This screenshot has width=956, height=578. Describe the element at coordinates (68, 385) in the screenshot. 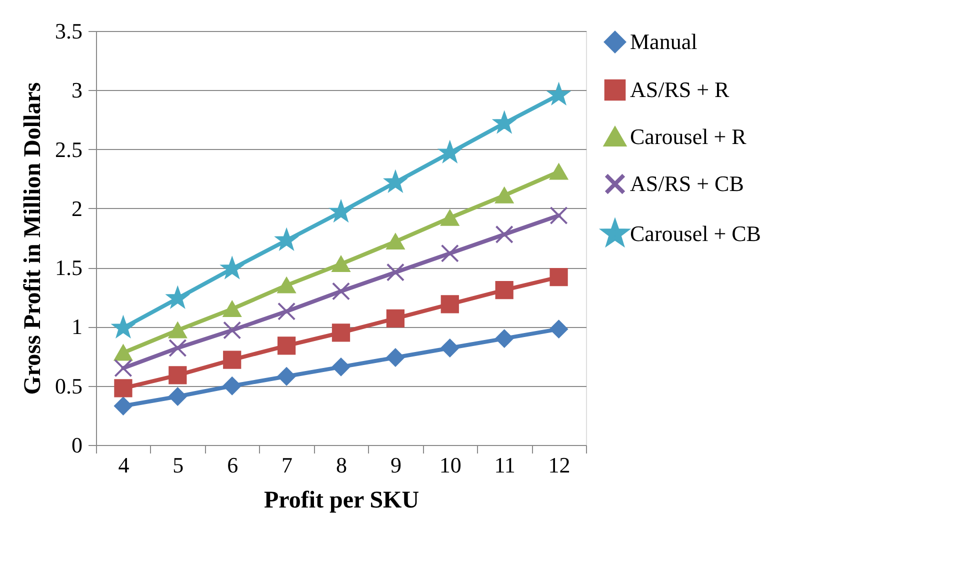

I see `y-tick-label: 0.5` at that location.